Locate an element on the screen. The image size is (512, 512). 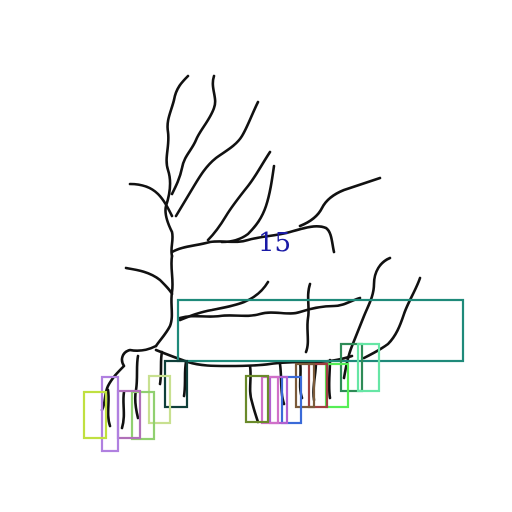
river-trunk-upper is located at coordinates (253, 239).